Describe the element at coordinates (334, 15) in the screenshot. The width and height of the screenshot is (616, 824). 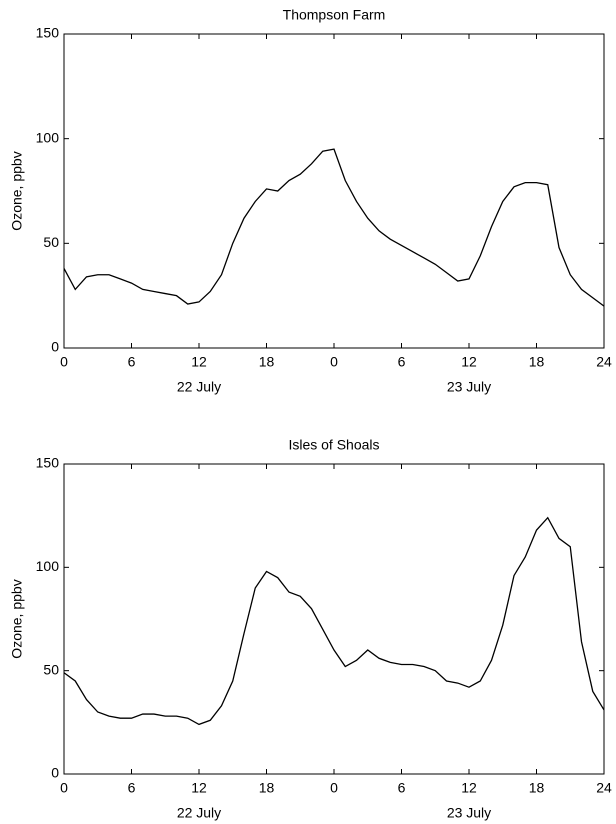
I see `chart-title: Thompson Farm` at that location.